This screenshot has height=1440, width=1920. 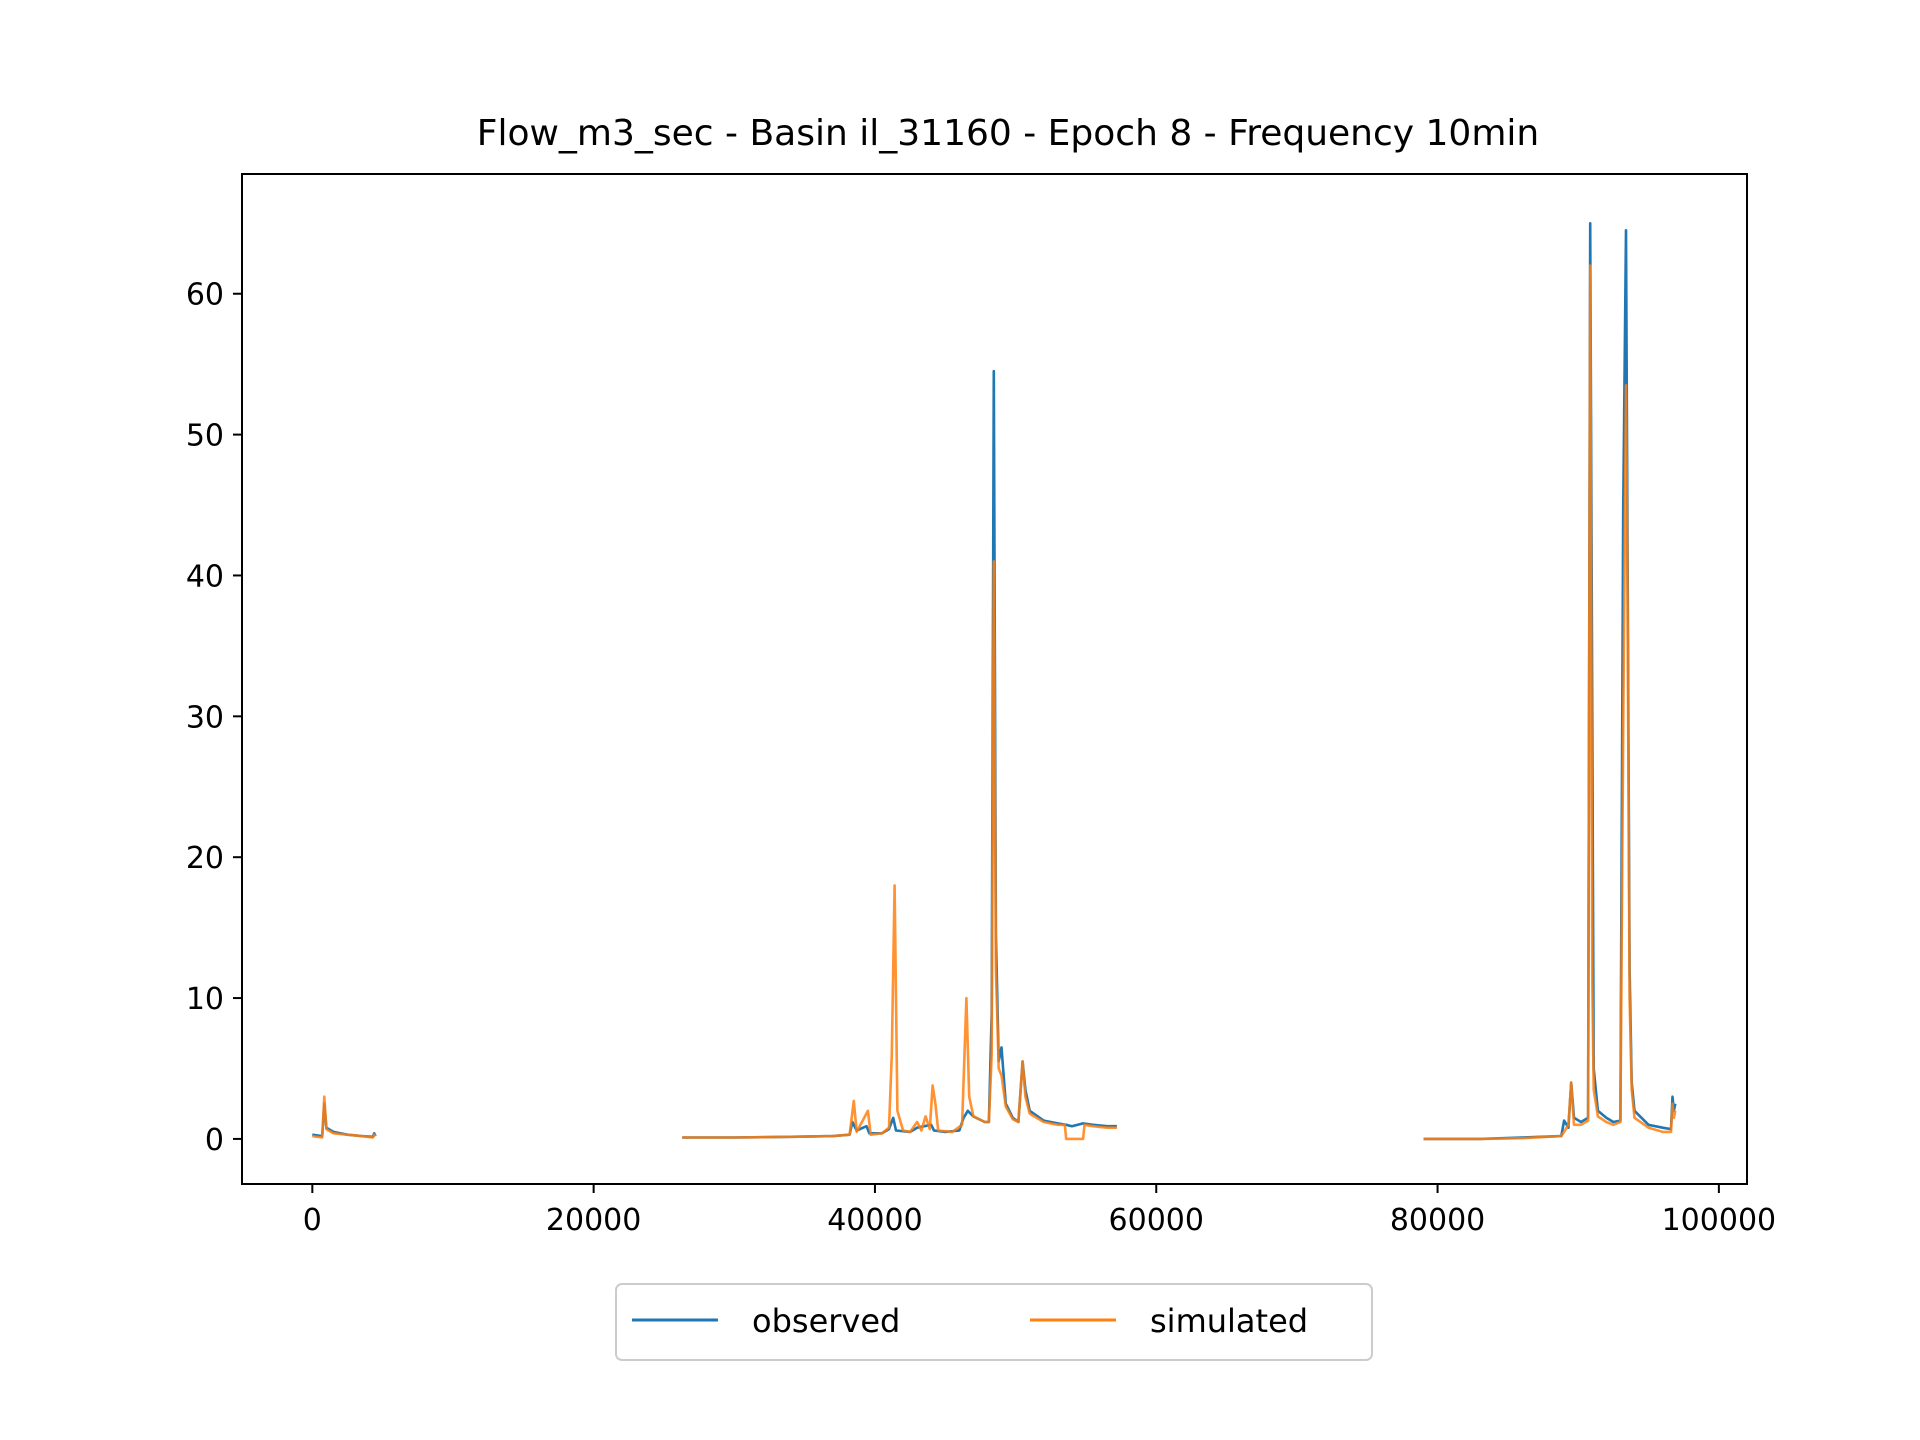 What do you see at coordinates (205, 999) in the screenshot?
I see `y-tick-label: 10` at bounding box center [205, 999].